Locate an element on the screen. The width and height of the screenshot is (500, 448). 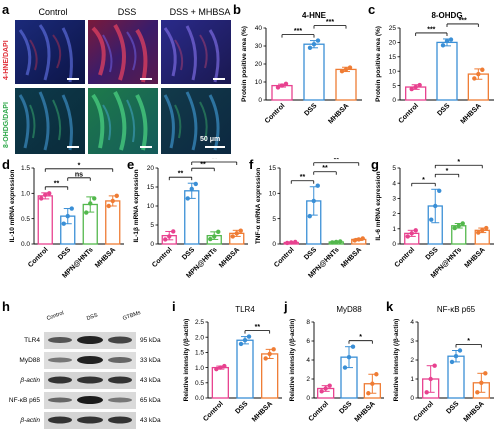
chart-d-ytick-label: 0.0 is located at coordinates (25, 244).